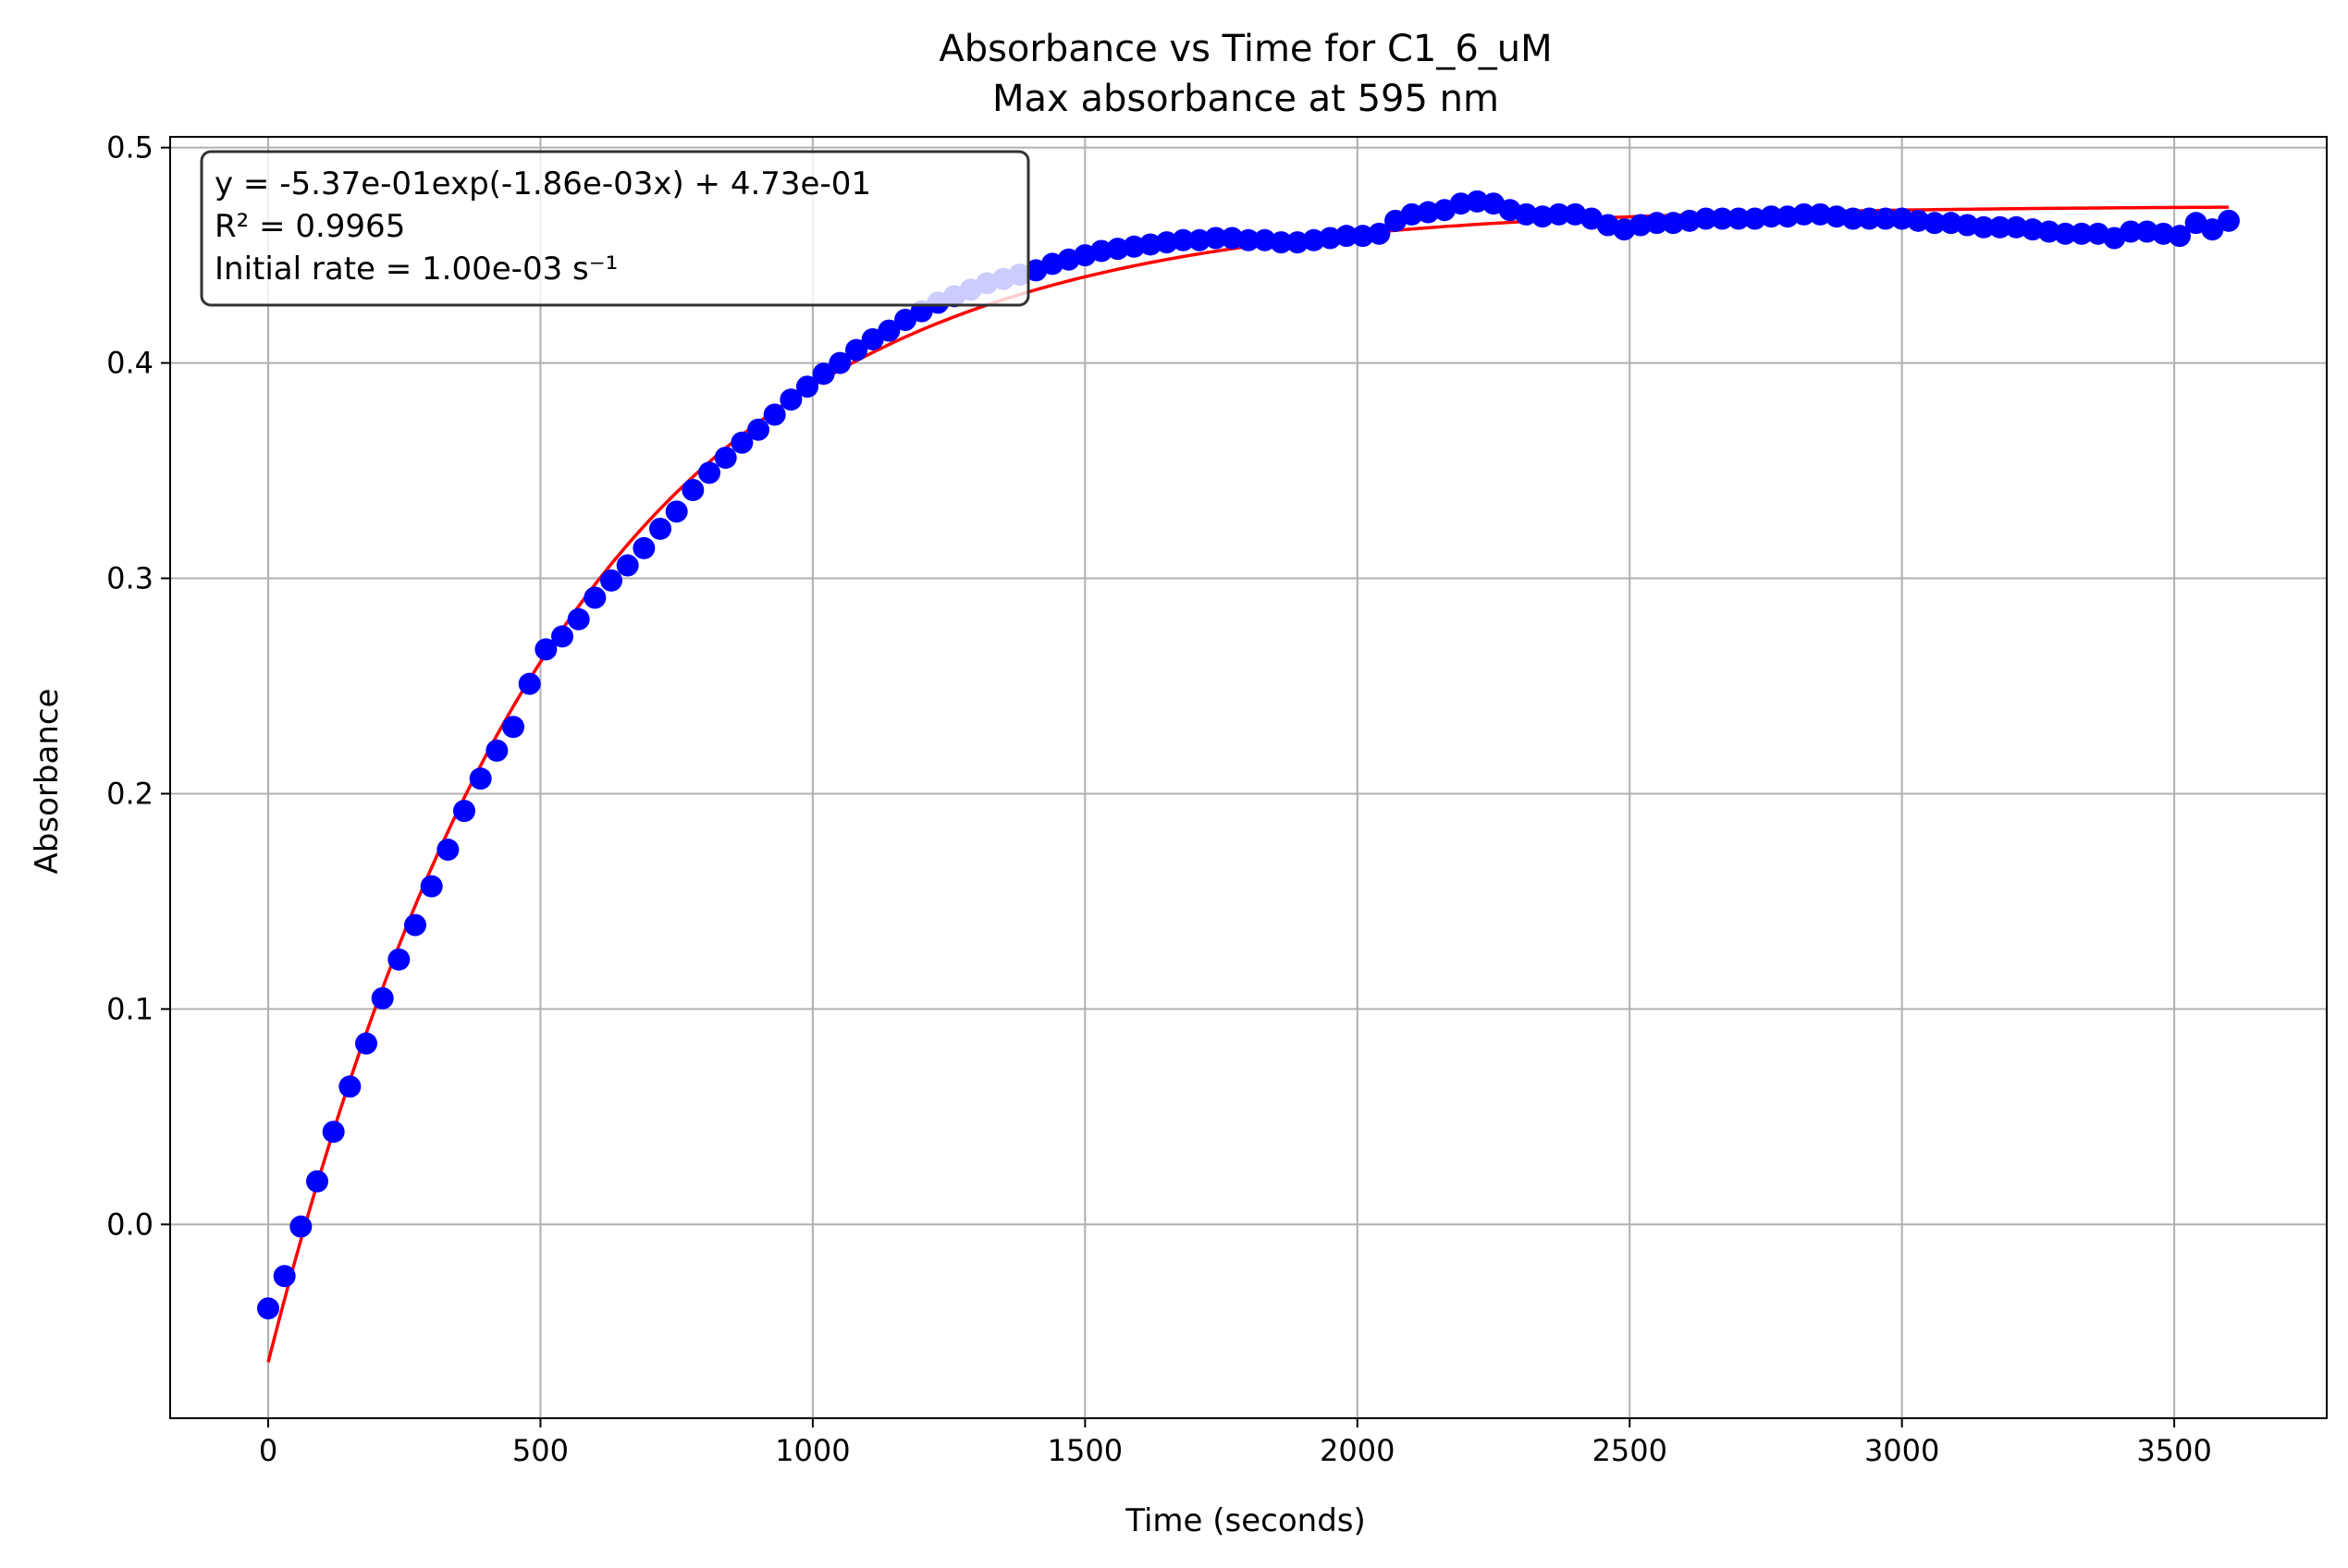 This screenshot has width=2348, height=1568. Describe the element at coordinates (130, 363) in the screenshot. I see `y-tick-label: 0.4` at that location.